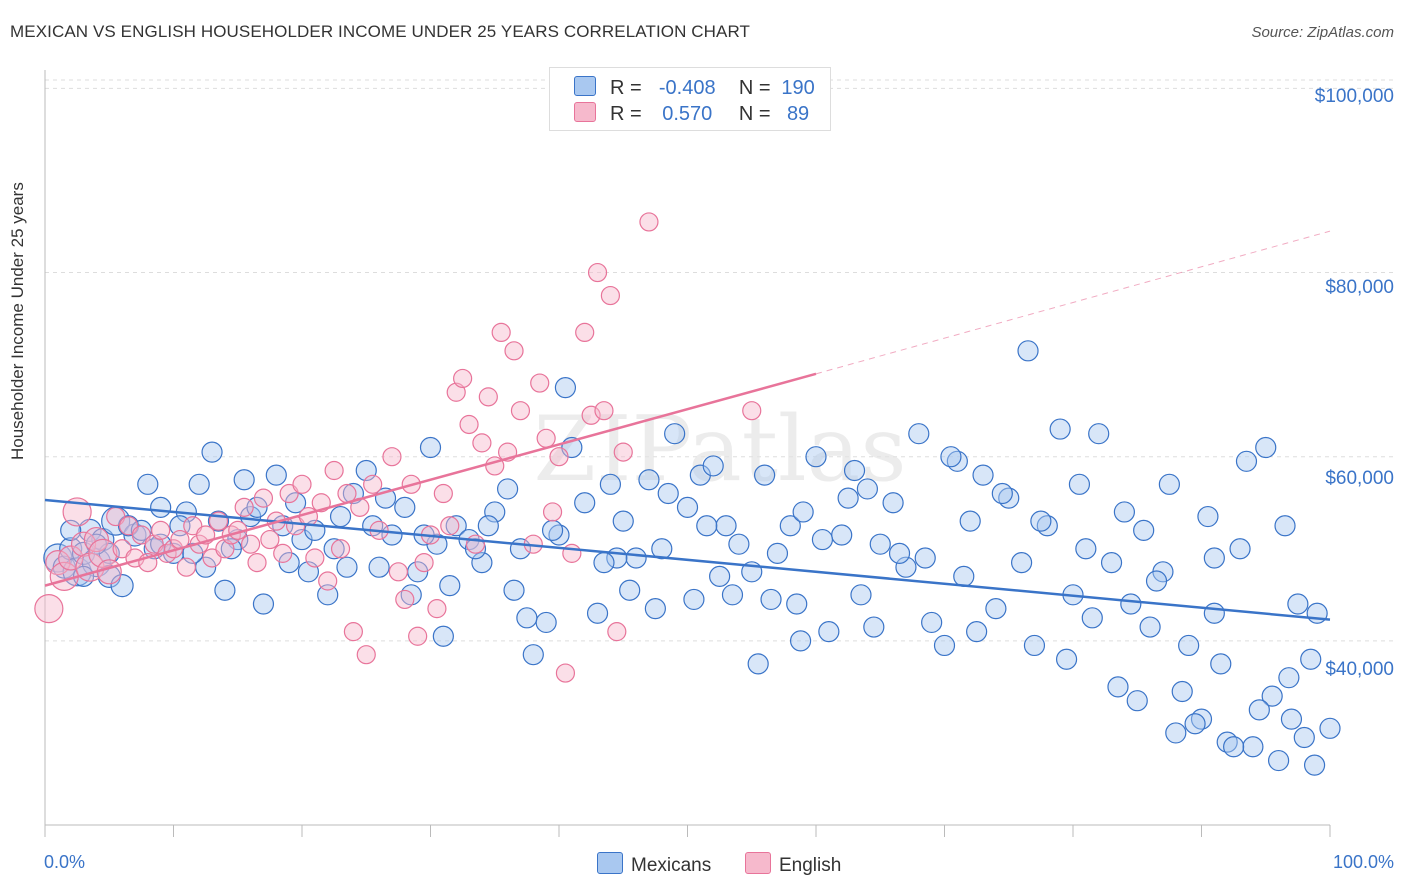  Describe the element at coordinates (754, 88) in the screenshot. I see `legend-n-label: N =` at that location.